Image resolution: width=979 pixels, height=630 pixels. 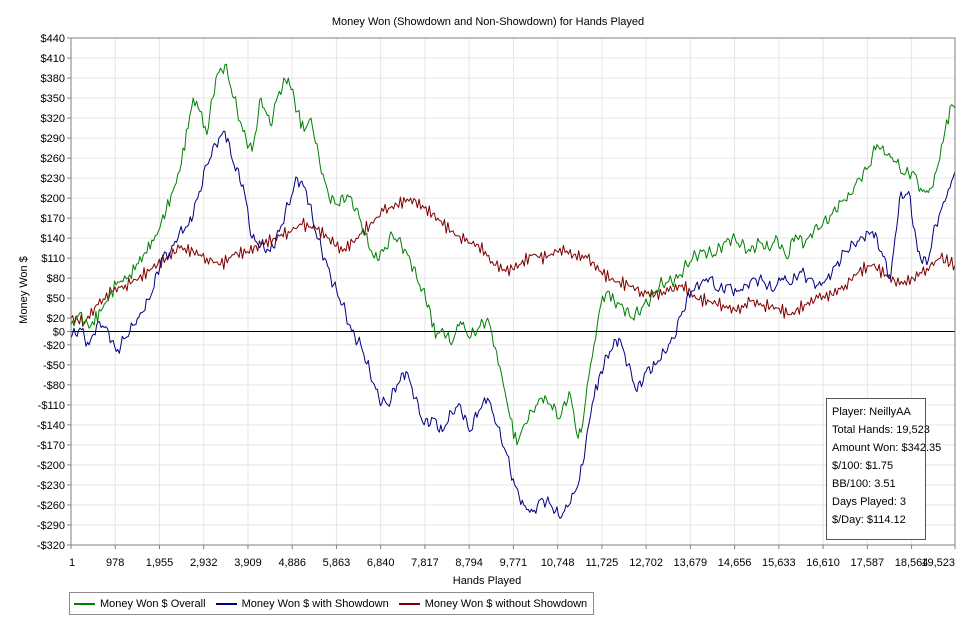 What do you see at coordinates (53, 239) in the screenshot?
I see `y-tick-label: $140` at bounding box center [53, 239].